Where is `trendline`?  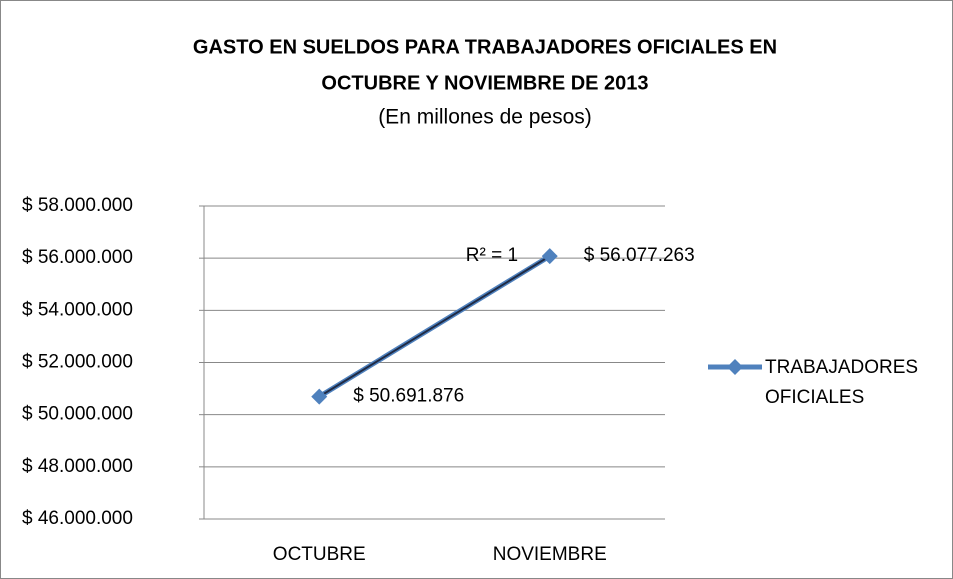
trendline is located at coordinates (434, 326).